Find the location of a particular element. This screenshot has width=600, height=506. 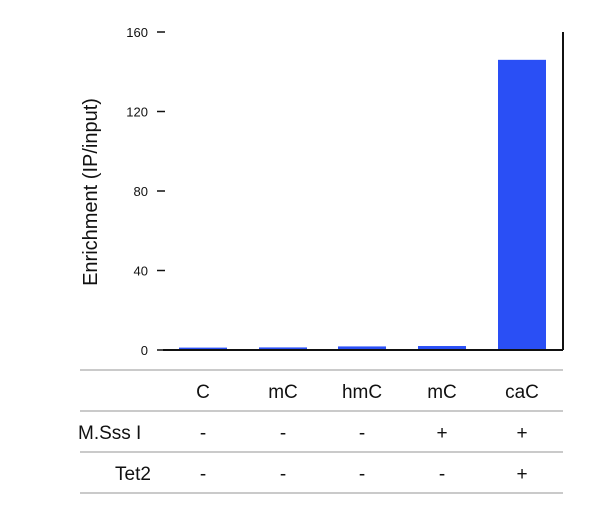

y-axis-ticks: 0 40 80 120 160 is located at coordinates (145, 191).